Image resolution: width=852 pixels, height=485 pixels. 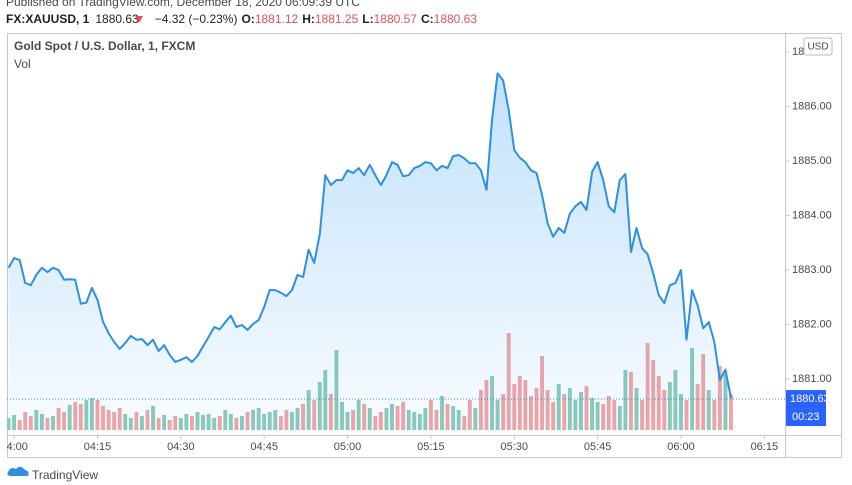 I want to click on last-price-box, so click(x=806, y=399).